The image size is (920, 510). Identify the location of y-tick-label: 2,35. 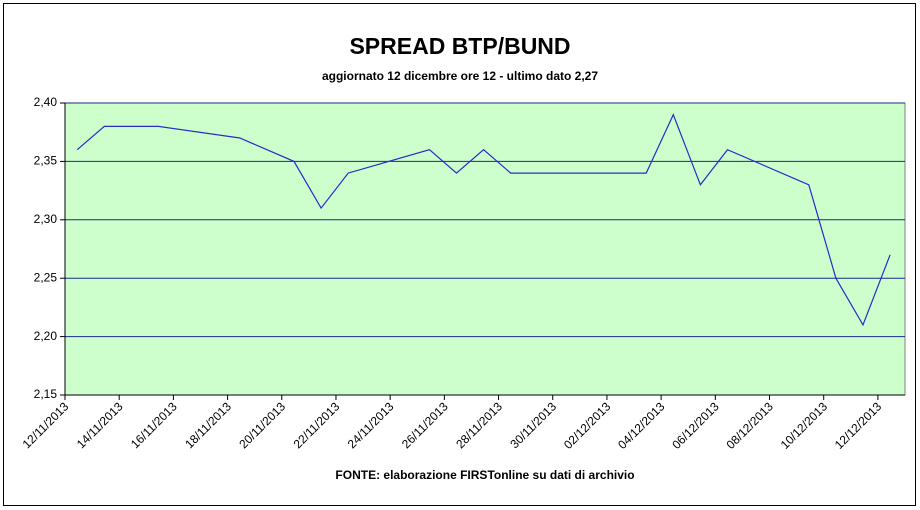
(46, 161).